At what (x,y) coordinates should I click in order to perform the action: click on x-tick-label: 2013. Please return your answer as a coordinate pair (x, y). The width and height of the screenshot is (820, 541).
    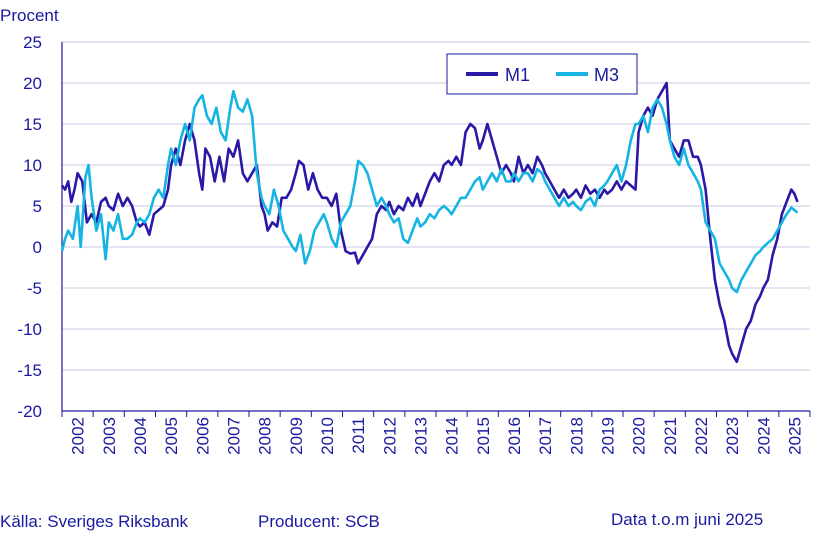
    Looking at the image, I should click on (420, 436).